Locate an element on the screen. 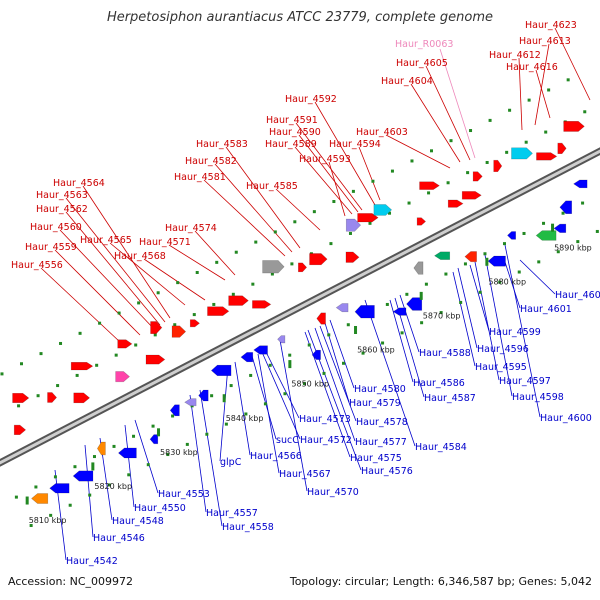 This screenshot has width=600, height=600. forward-gene-label: Haur_4560 is located at coordinates (56, 227).